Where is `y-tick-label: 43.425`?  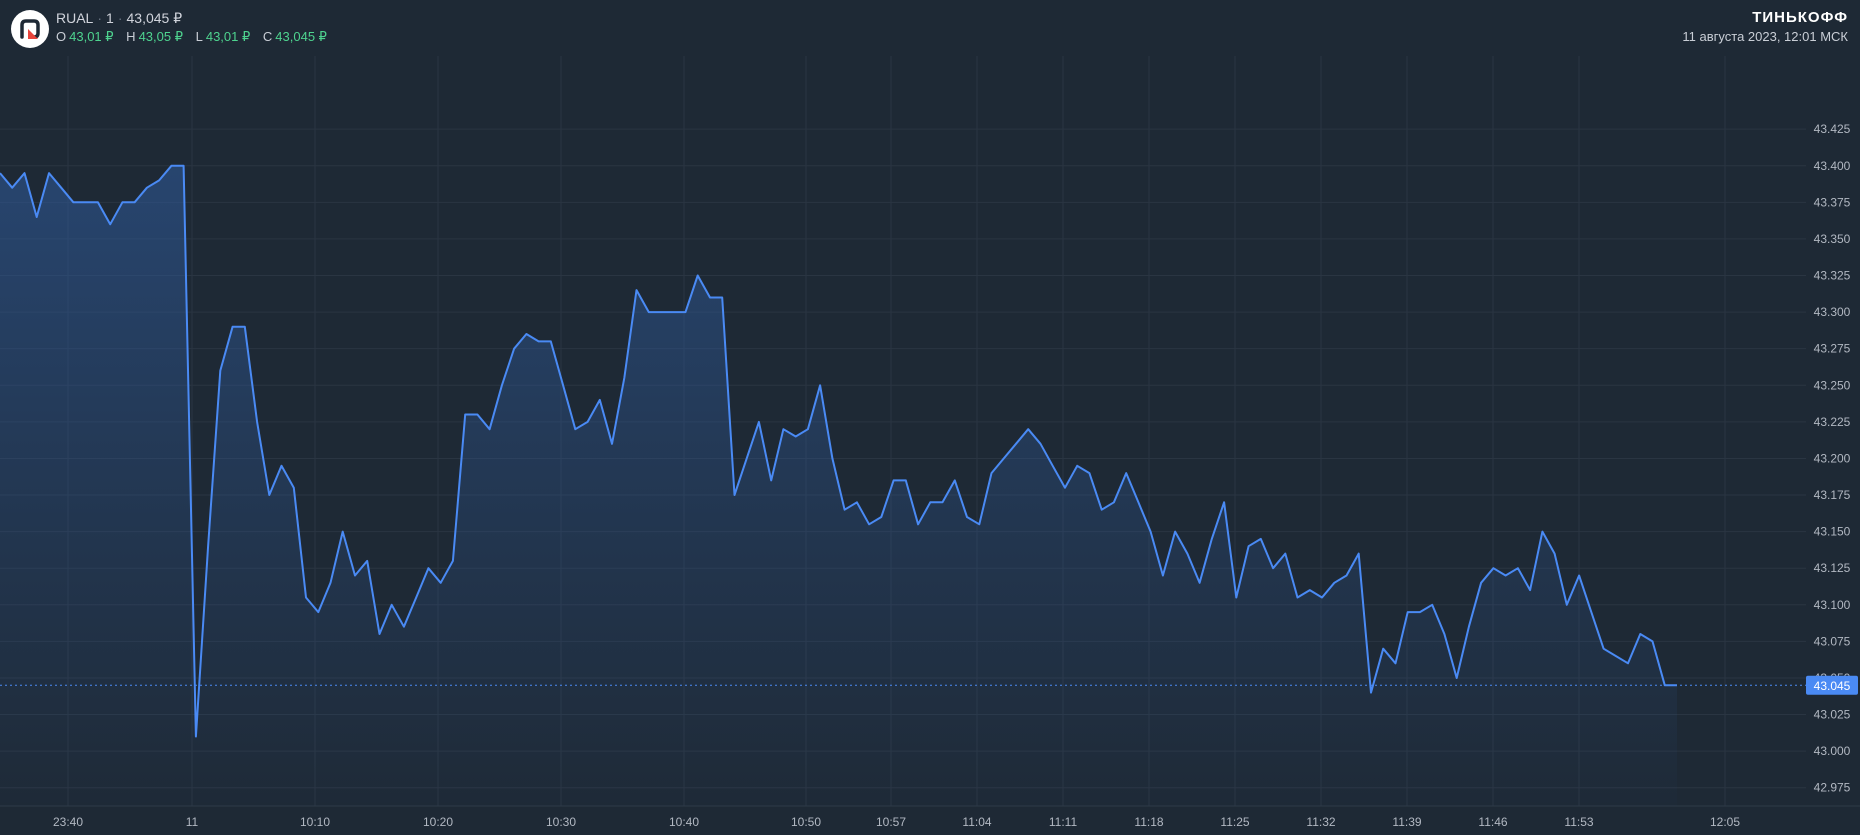 y-tick-label: 43.425 is located at coordinates (1832, 129).